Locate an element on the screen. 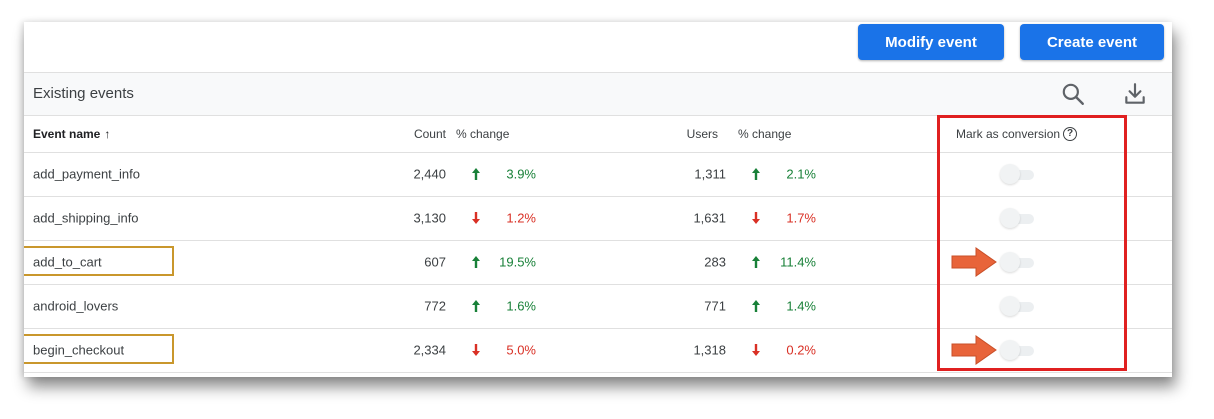 The width and height of the screenshot is (1214, 419). event-users: 1,318 is located at coordinates (709, 350).